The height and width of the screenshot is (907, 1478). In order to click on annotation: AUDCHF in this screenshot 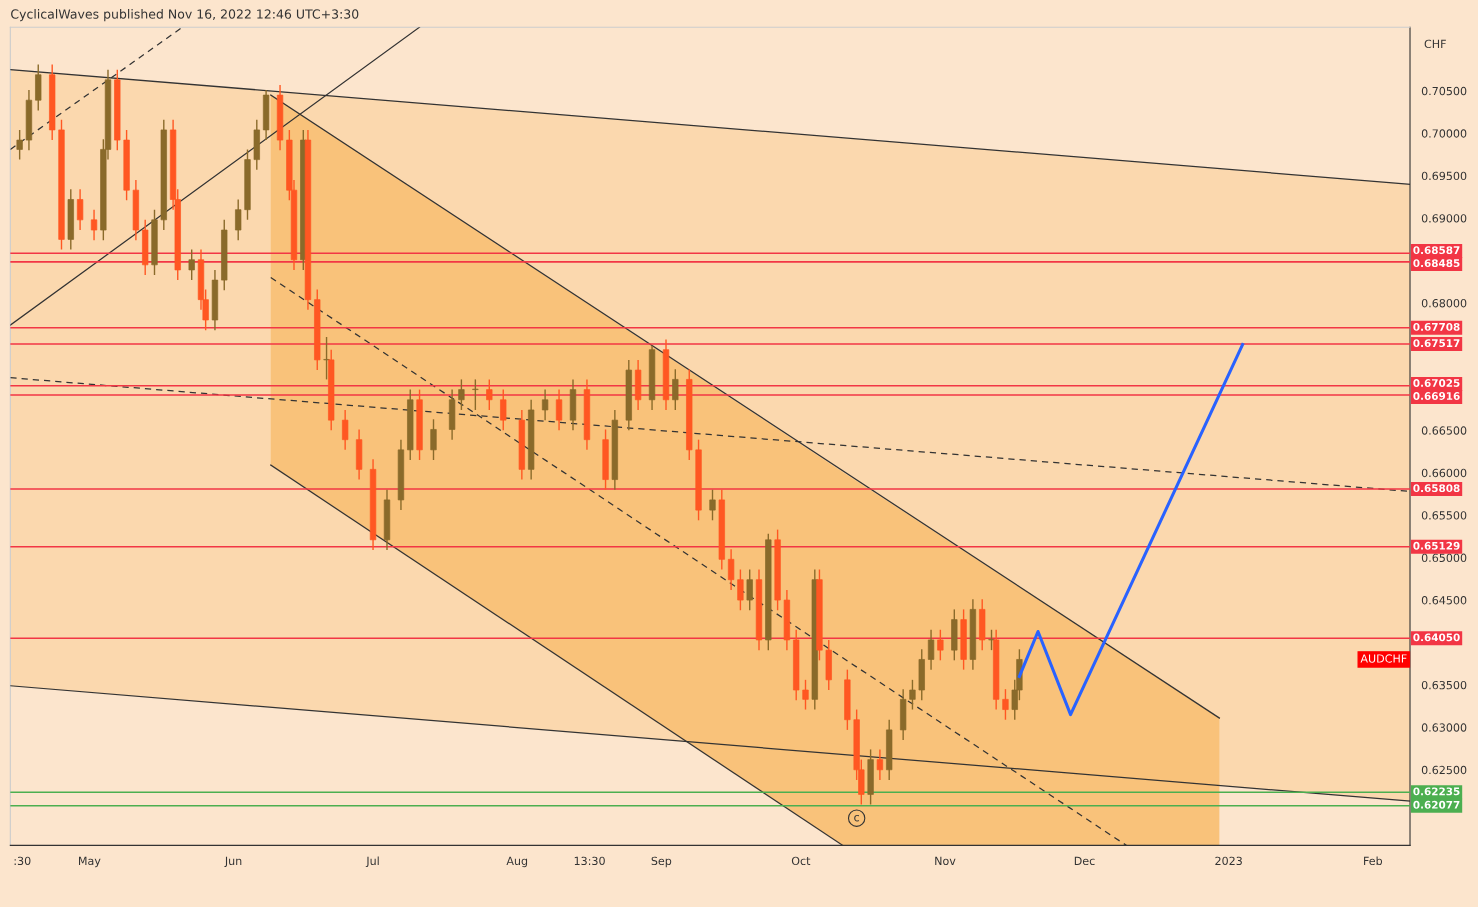, I will do `click(1383, 658)`.